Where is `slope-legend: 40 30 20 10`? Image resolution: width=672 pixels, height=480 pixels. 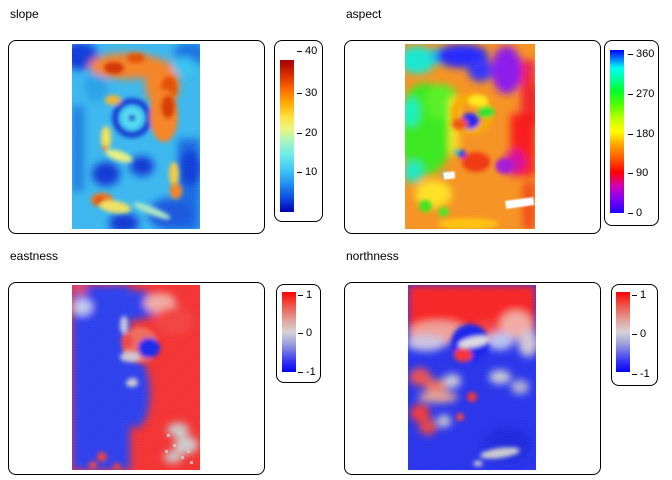
slope-legend: 40 30 20 10 is located at coordinates (298, 131).